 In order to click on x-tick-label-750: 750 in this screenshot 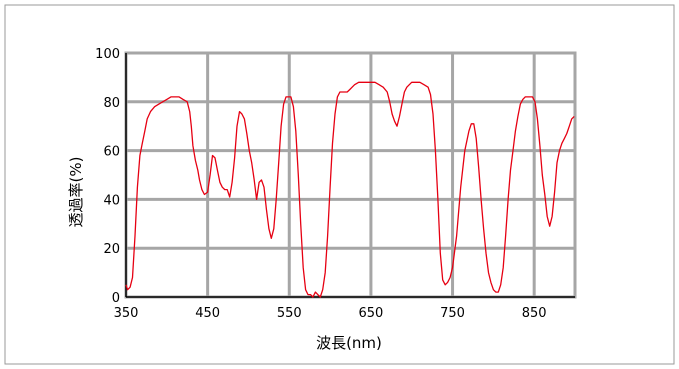, I will do `click(452, 313)`.